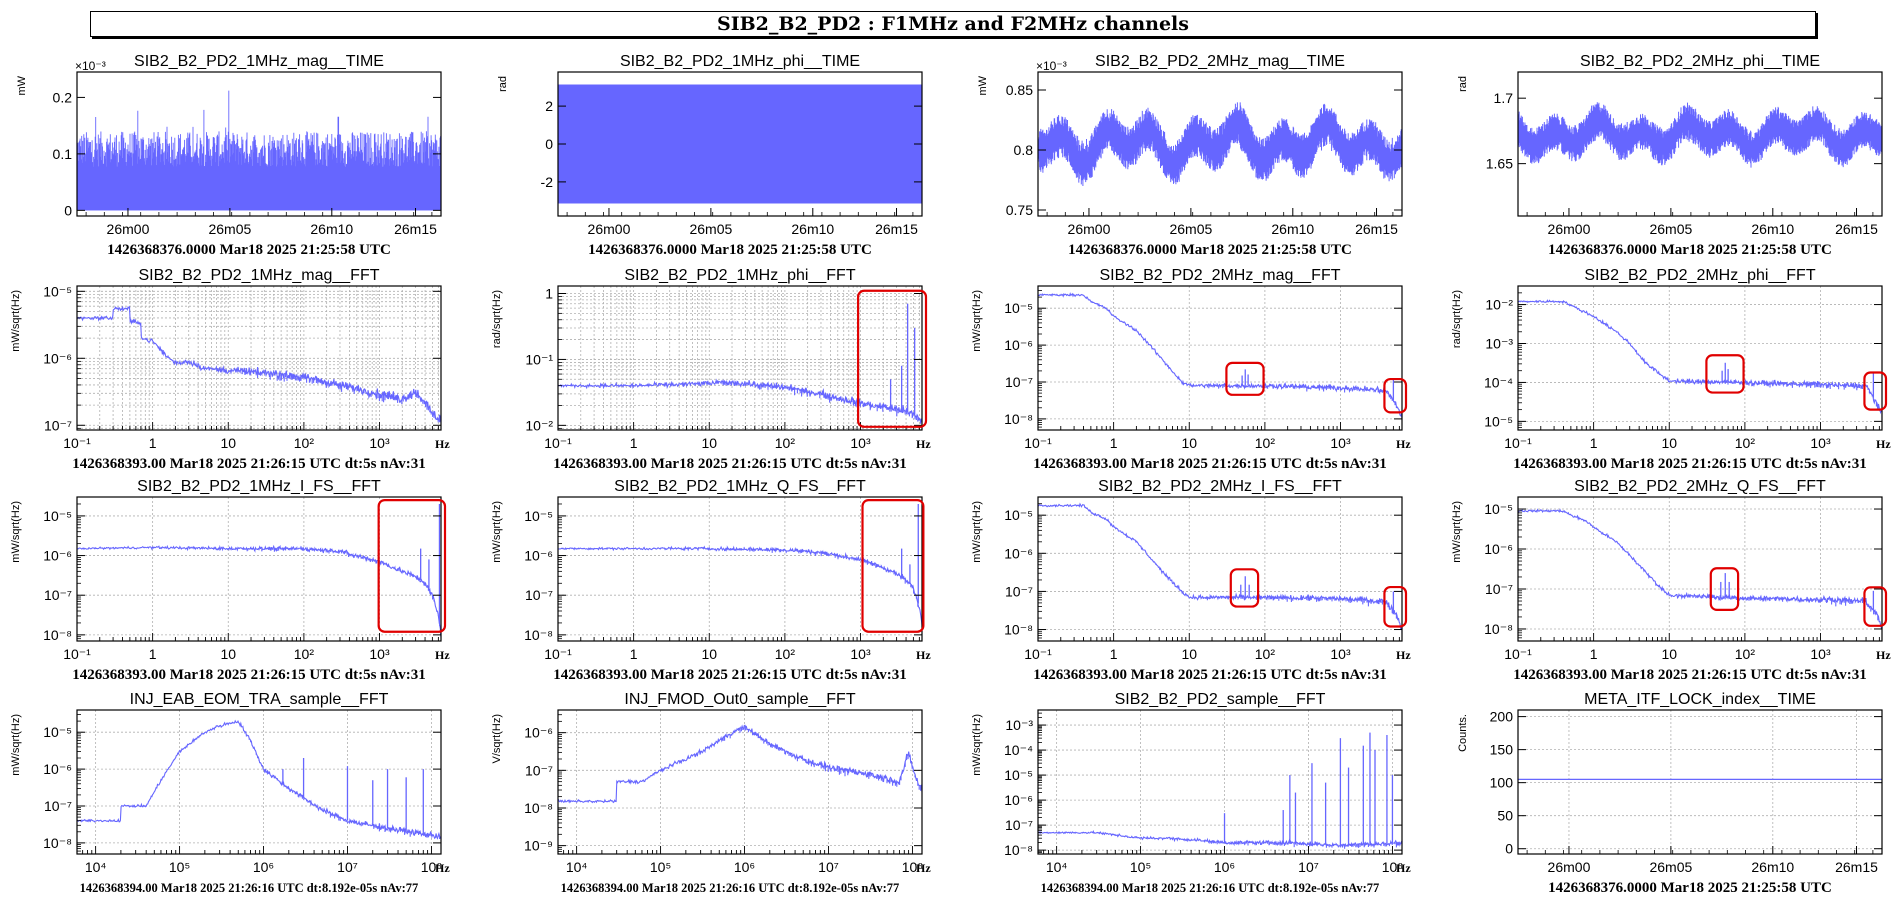  What do you see at coordinates (1504, 98) in the screenshot?
I see `y-tick-label: 1.7` at bounding box center [1504, 98].